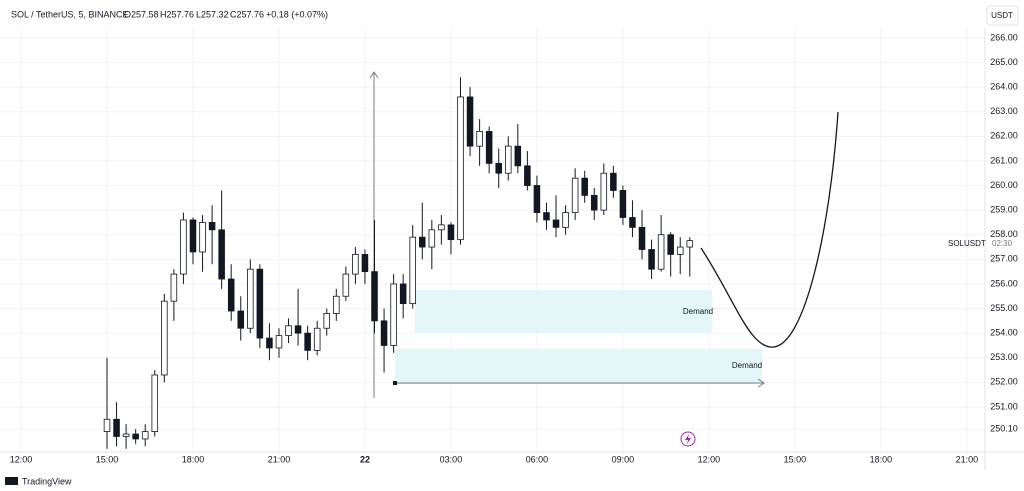 The image size is (1024, 491). Describe the element at coordinates (967, 243) in the screenshot. I see `price-tag-symbol: SOLUSDT` at that location.